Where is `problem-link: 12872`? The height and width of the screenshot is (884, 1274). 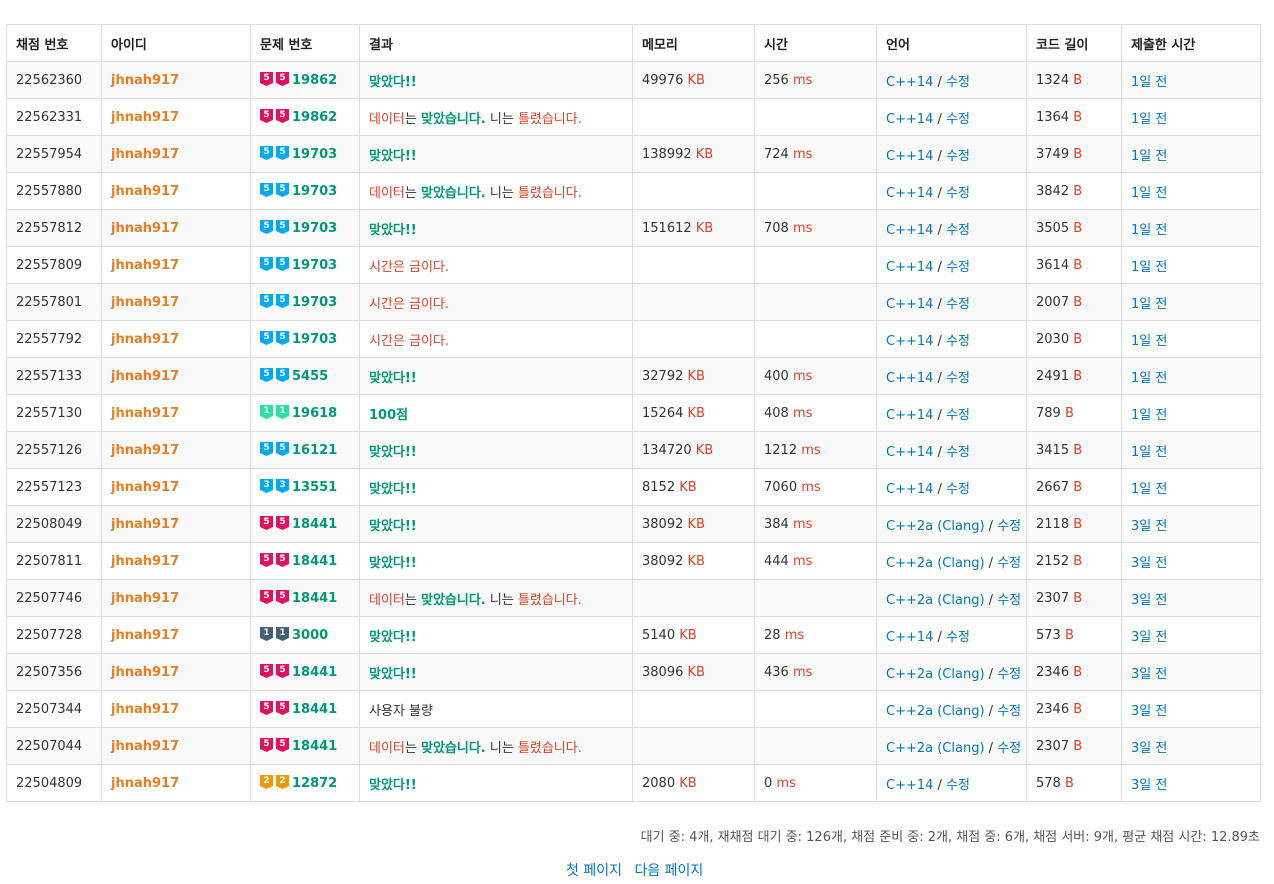 problem-link: 12872 is located at coordinates (315, 783).